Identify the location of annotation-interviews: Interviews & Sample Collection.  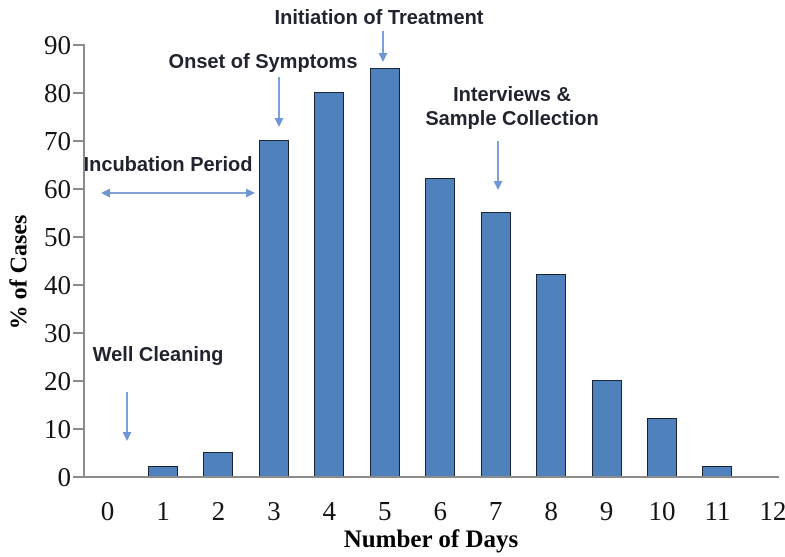
(511, 107).